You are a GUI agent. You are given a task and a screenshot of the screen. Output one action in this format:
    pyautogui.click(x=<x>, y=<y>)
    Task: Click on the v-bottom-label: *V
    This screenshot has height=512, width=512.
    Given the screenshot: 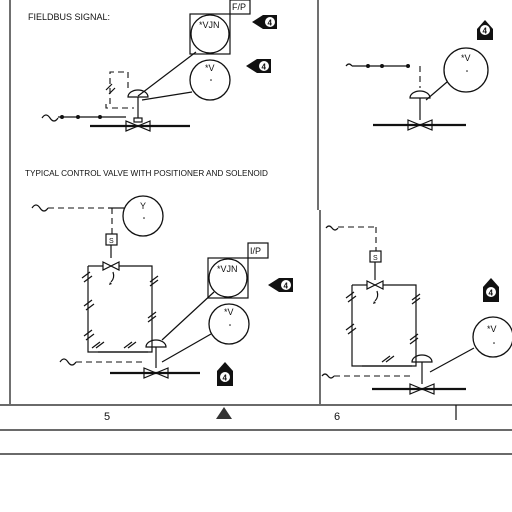 What is the action you would take?
    pyautogui.click(x=229, y=312)
    